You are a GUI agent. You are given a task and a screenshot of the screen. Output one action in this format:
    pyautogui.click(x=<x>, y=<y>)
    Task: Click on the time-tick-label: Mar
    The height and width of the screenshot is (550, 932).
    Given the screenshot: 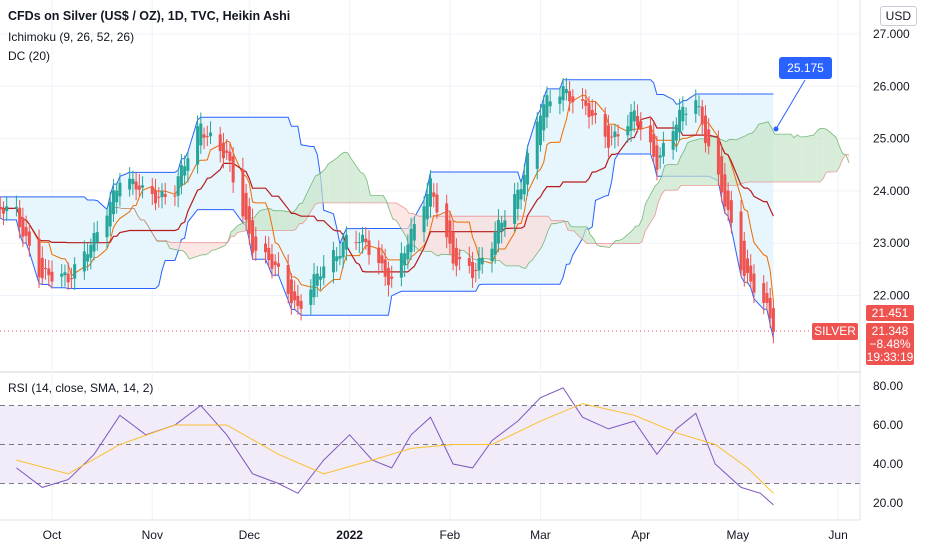 What is the action you would take?
    pyautogui.click(x=540, y=535)
    